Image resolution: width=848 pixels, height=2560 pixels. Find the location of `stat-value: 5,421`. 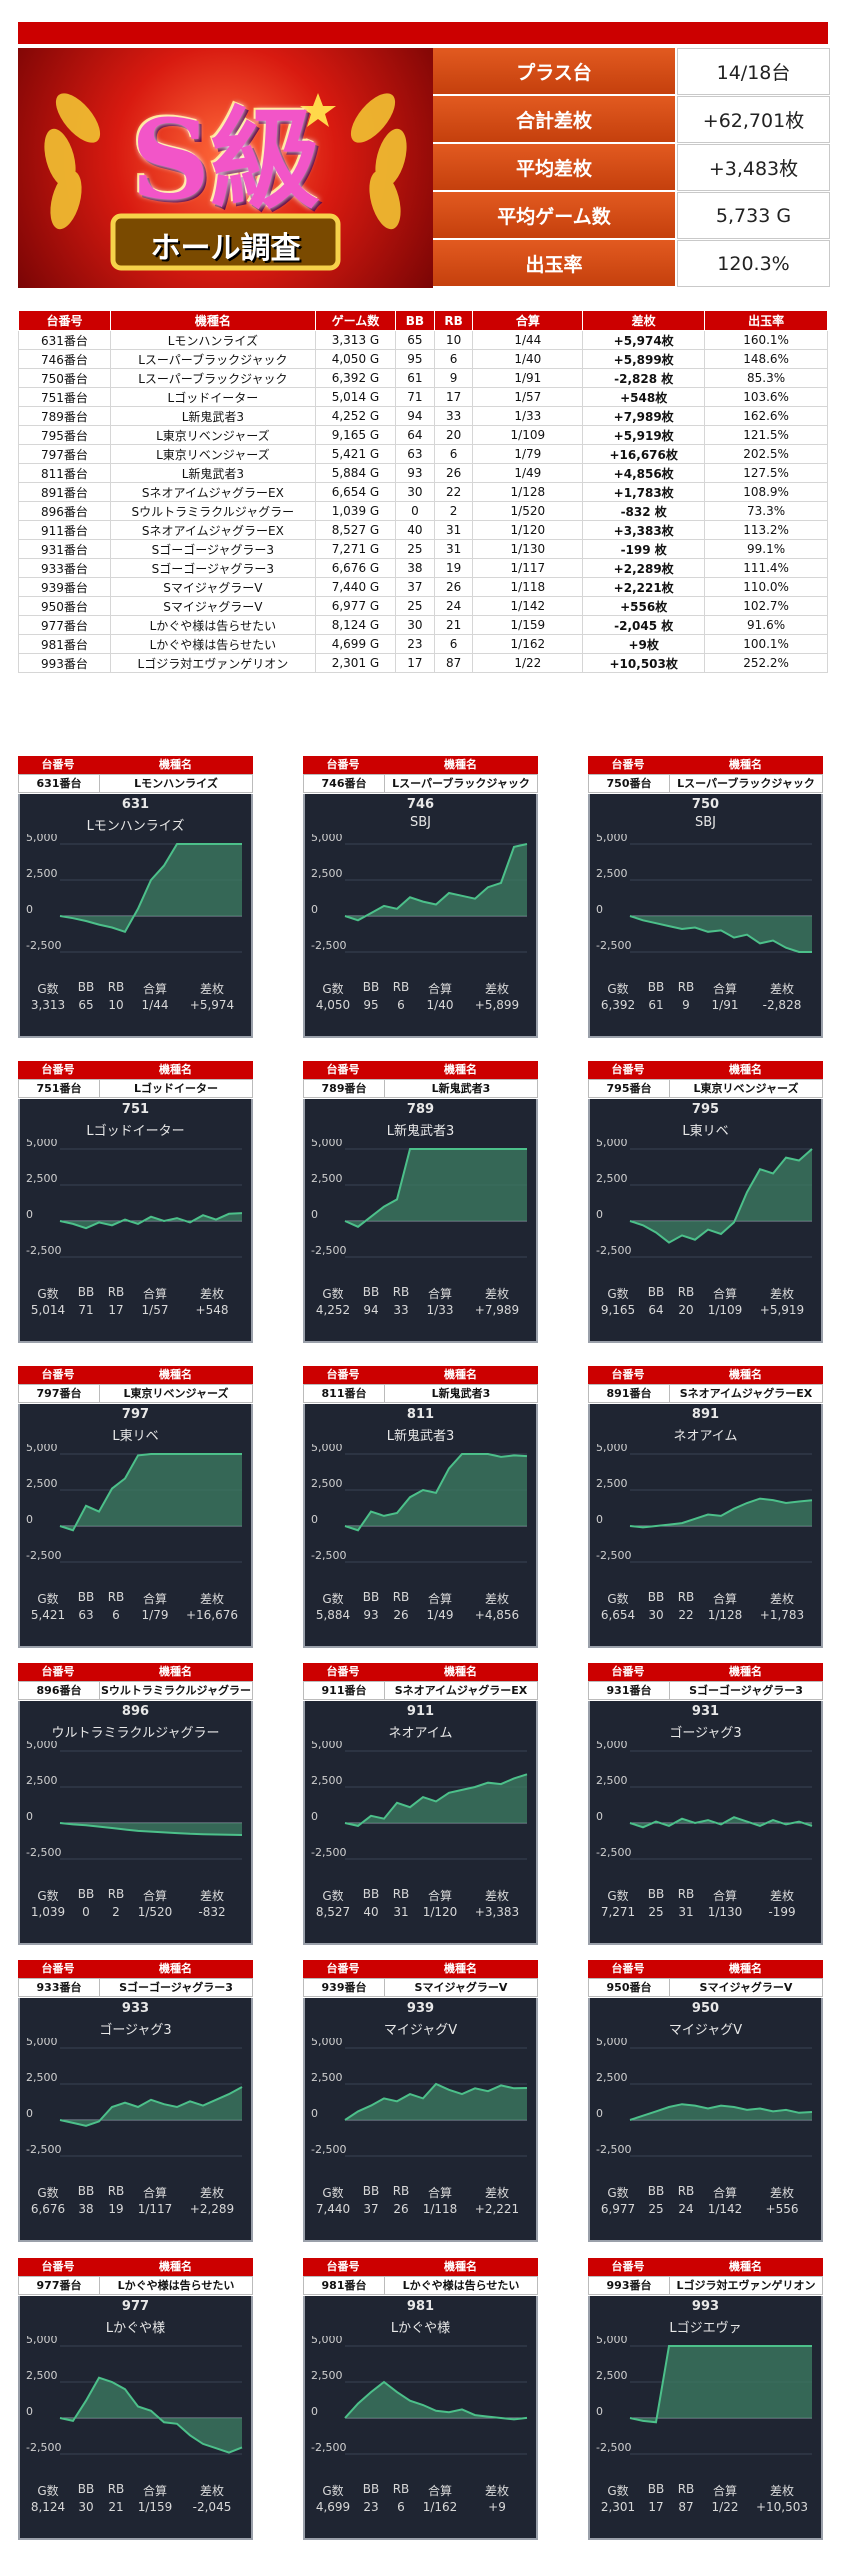

stat-value: 5,421 is located at coordinates (48, 1615).